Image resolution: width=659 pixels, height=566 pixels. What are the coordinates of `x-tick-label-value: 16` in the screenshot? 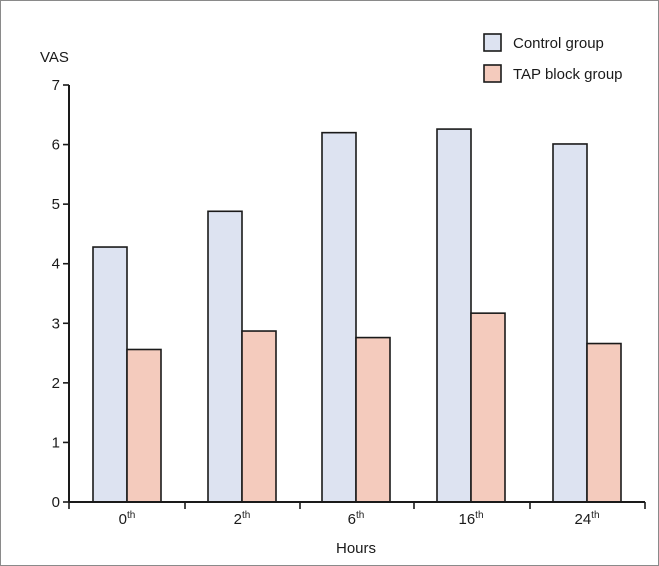 It's located at (466, 519).